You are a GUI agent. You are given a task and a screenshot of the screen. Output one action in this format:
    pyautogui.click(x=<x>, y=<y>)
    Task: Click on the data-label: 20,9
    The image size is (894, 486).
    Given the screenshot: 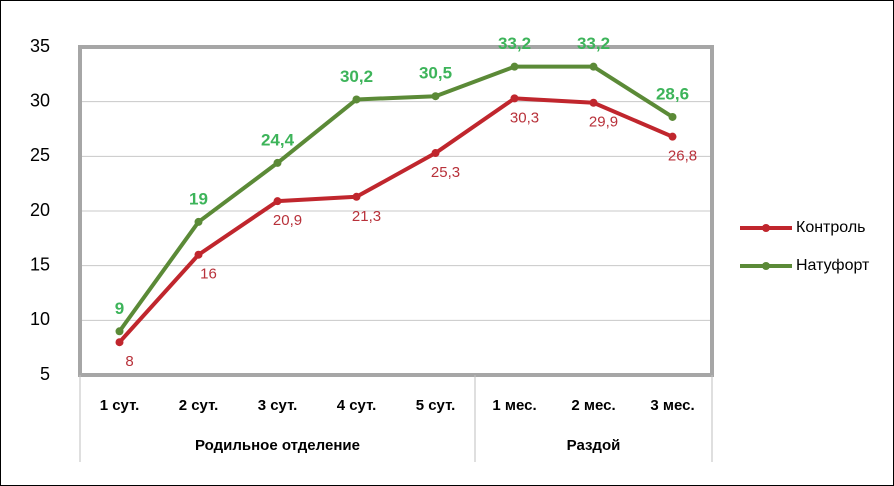 What is the action you would take?
    pyautogui.click(x=287, y=220)
    